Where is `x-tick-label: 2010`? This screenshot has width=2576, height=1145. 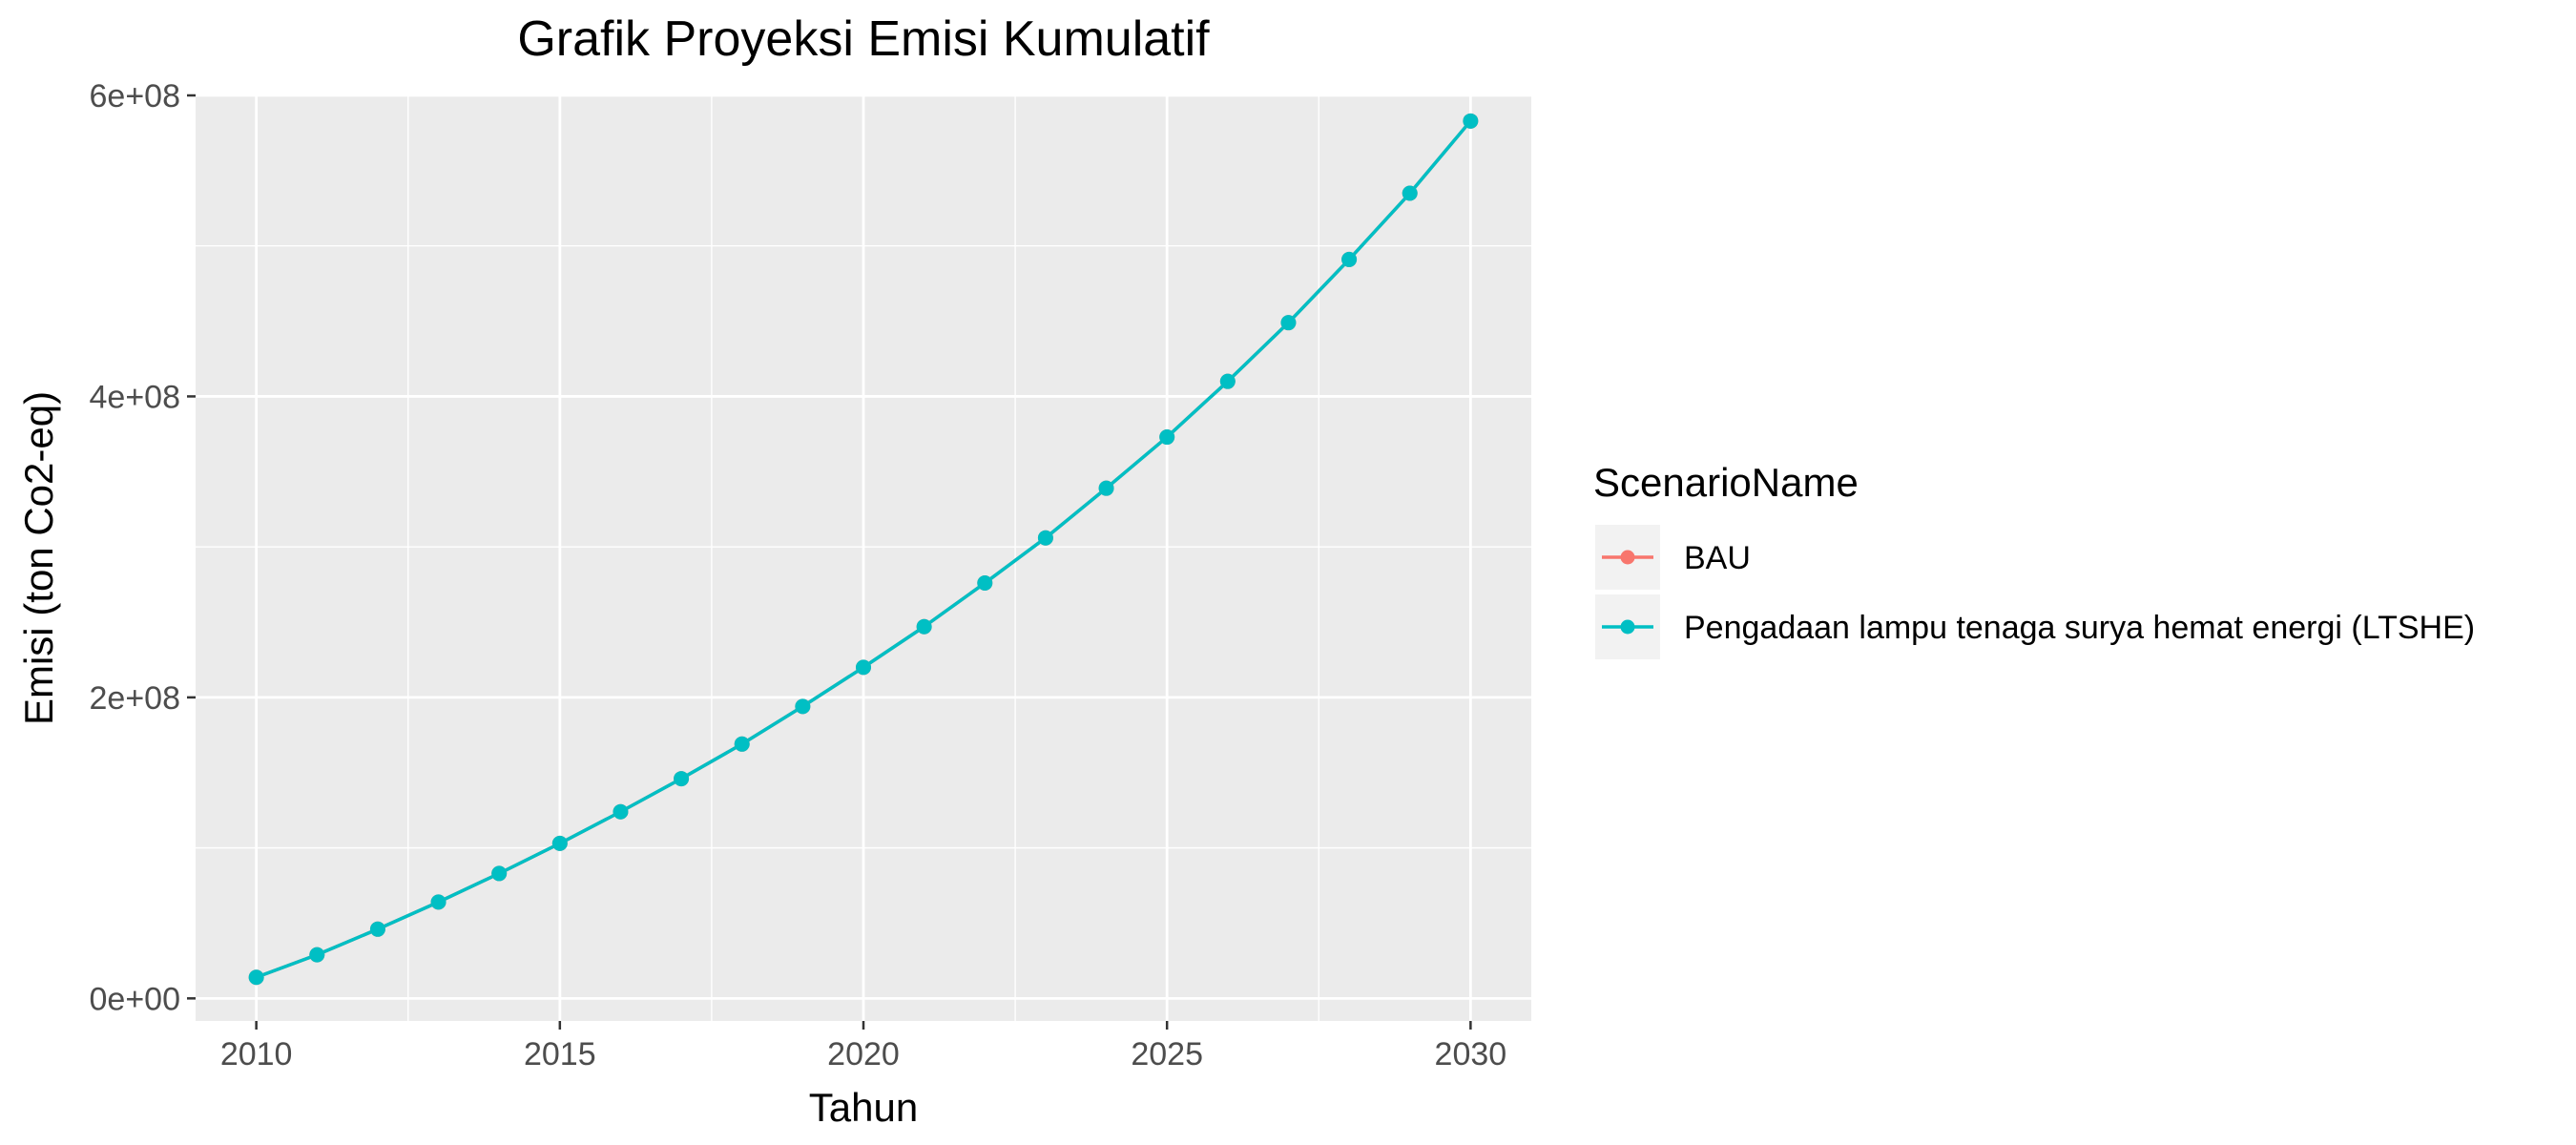 x-tick-label: 2010 is located at coordinates (256, 1054).